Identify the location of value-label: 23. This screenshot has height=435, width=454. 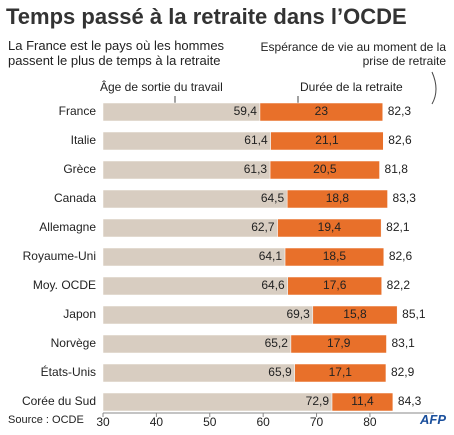
(322, 111).